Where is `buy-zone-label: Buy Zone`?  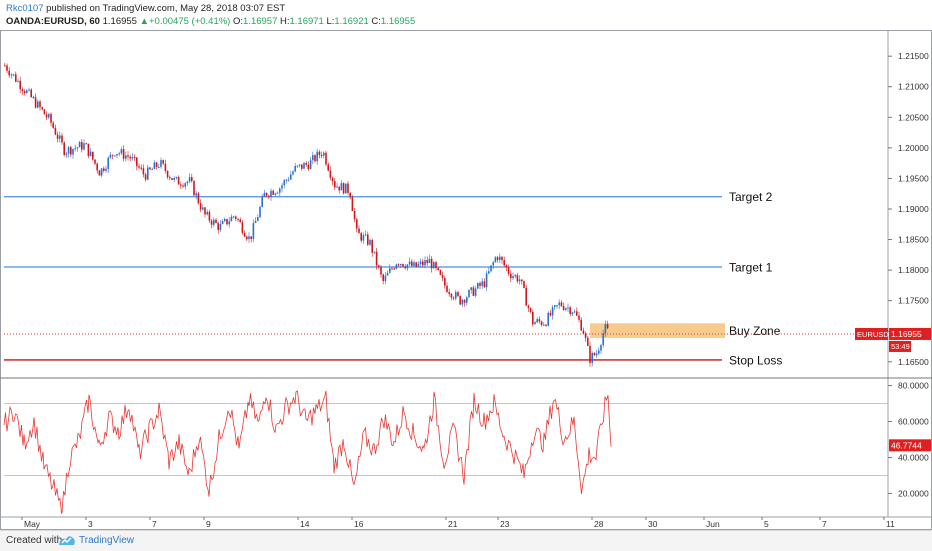
buy-zone-label: Buy Zone is located at coordinates (755, 331).